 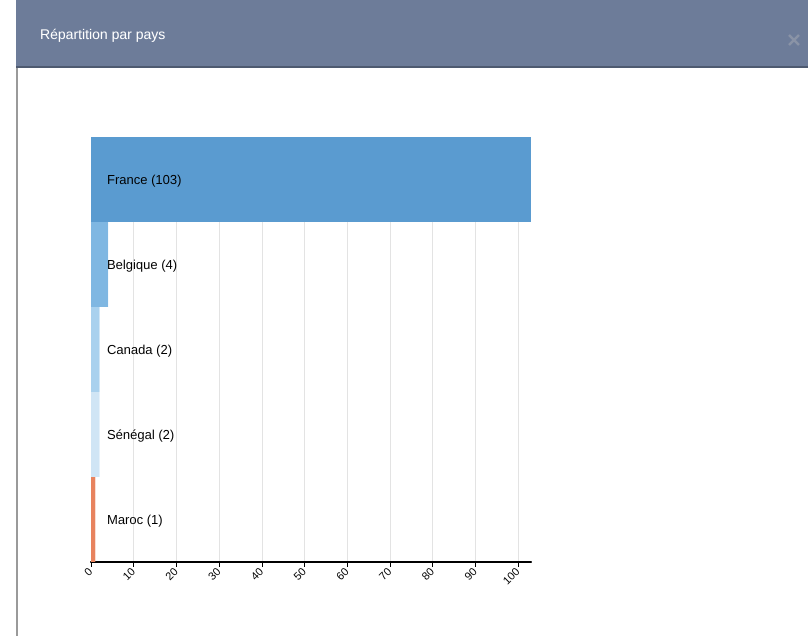 I want to click on x-tick-label: 20, so click(x=172, y=574).